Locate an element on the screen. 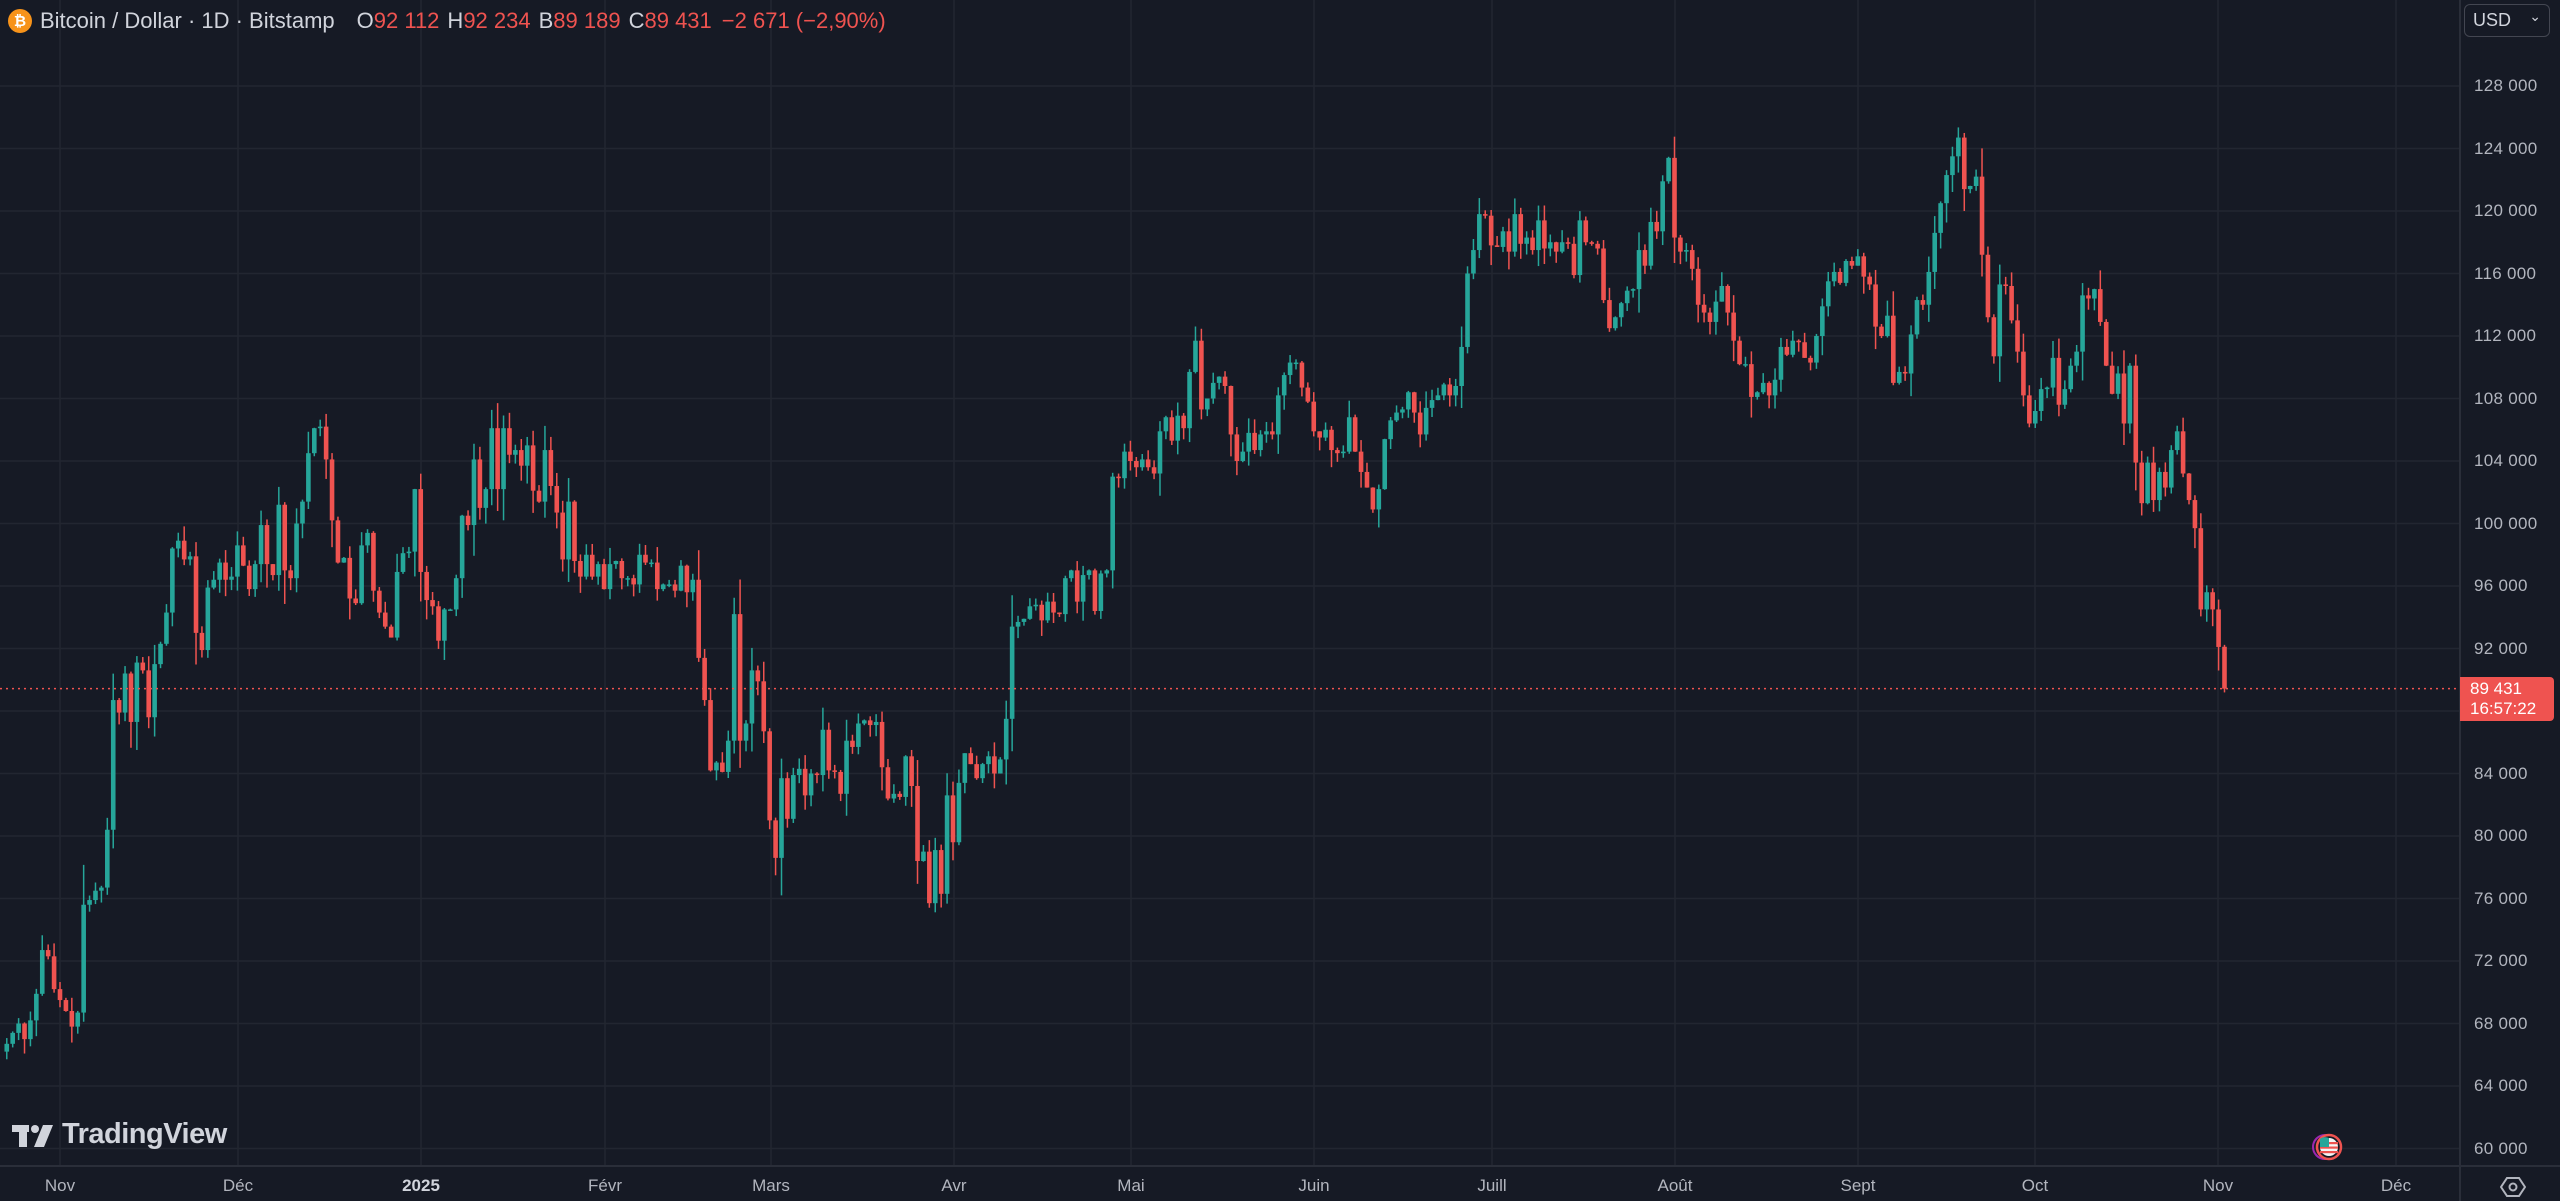  time-axis-label: Mars is located at coordinates (771, 1185).